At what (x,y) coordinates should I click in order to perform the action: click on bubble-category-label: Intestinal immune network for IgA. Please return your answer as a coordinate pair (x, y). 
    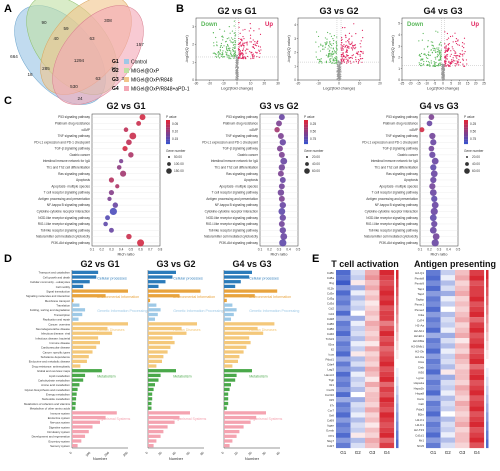
    Looking at the image, I should click on (235, 161).